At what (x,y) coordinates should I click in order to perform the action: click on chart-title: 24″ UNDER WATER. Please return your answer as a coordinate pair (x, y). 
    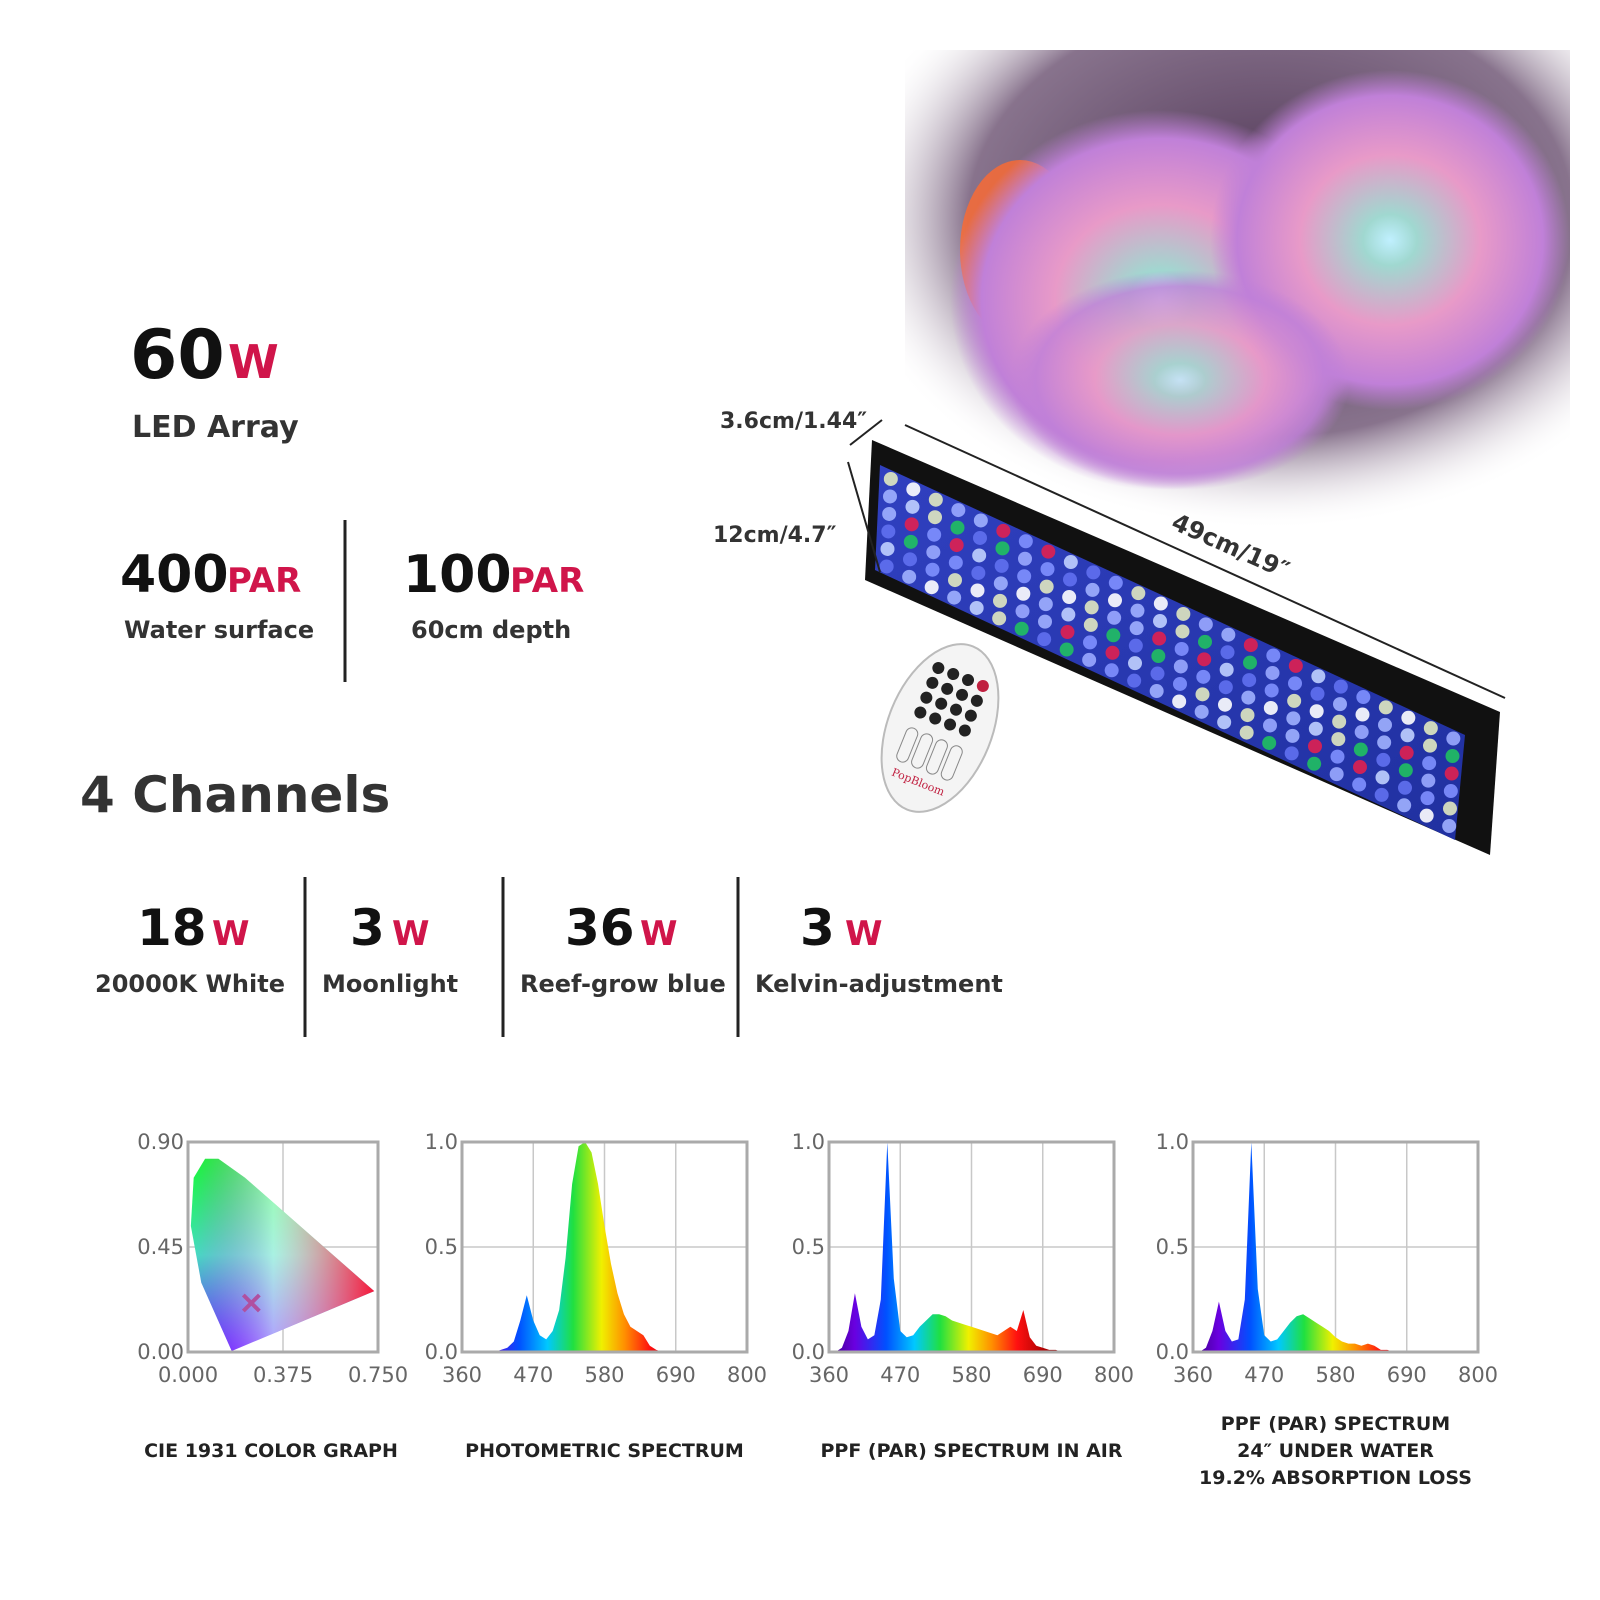
    Looking at the image, I should click on (1335, 1451).